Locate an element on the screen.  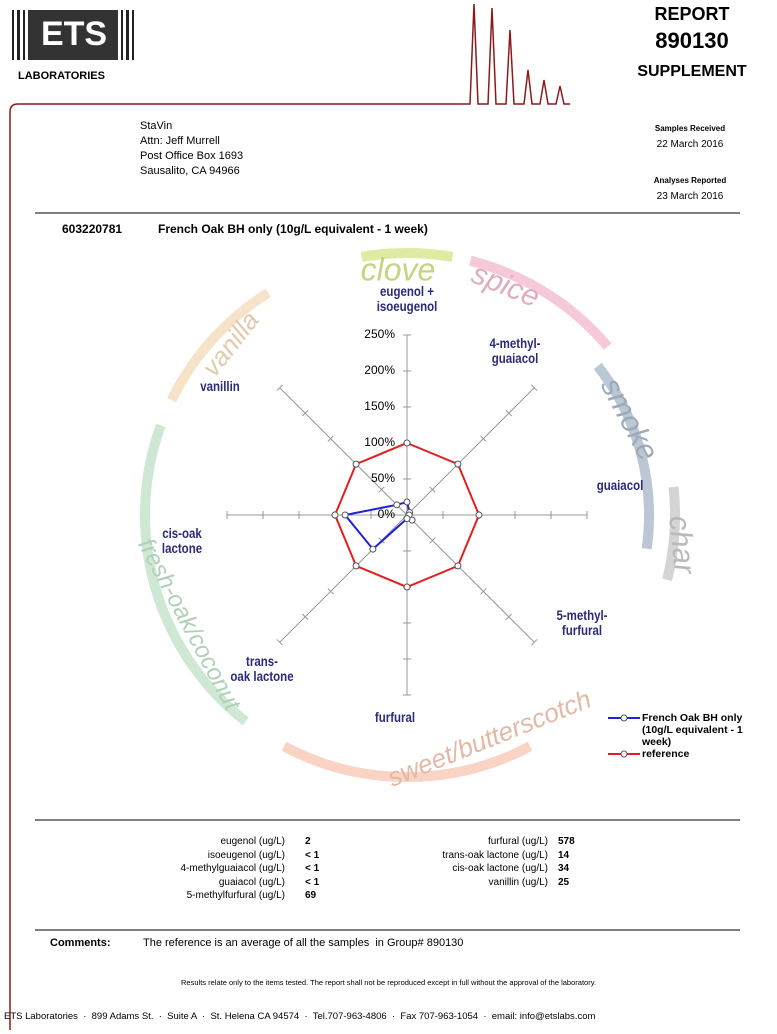
result-label: guaiacol (ug/L) is located at coordinates (251, 882).